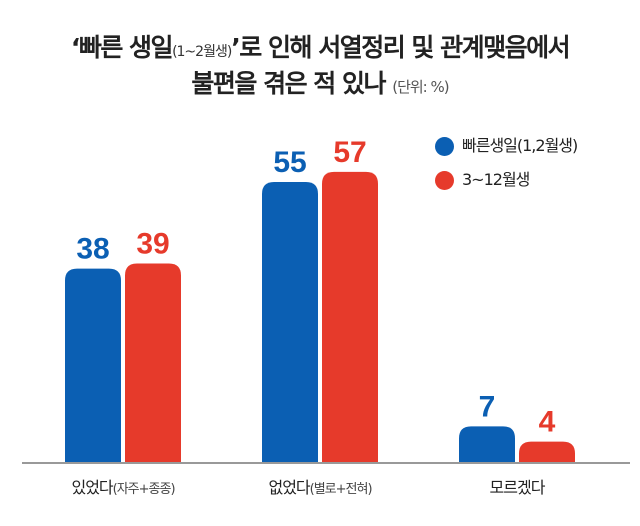 The image size is (640, 526). What do you see at coordinates (518, 487) in the screenshot?
I see `x-tick-label: 모르겠다` at bounding box center [518, 487].